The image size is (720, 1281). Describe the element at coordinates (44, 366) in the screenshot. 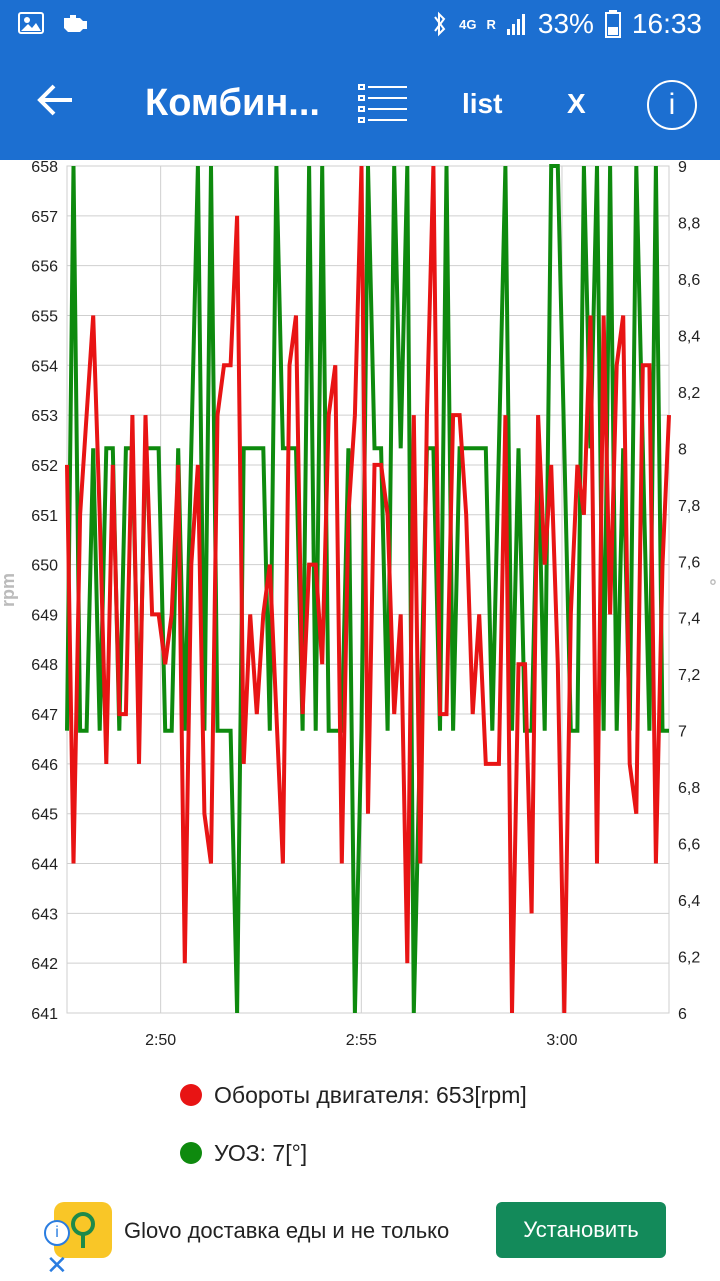

I see `y-tick-label: 654` at that location.